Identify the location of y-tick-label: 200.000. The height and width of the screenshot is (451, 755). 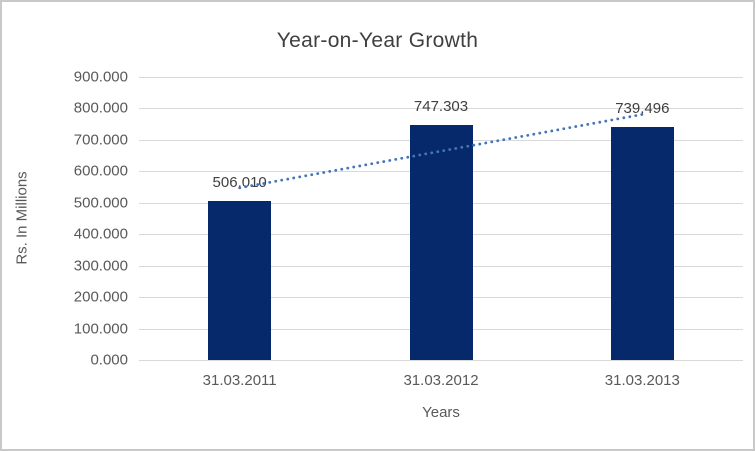
(100, 297).